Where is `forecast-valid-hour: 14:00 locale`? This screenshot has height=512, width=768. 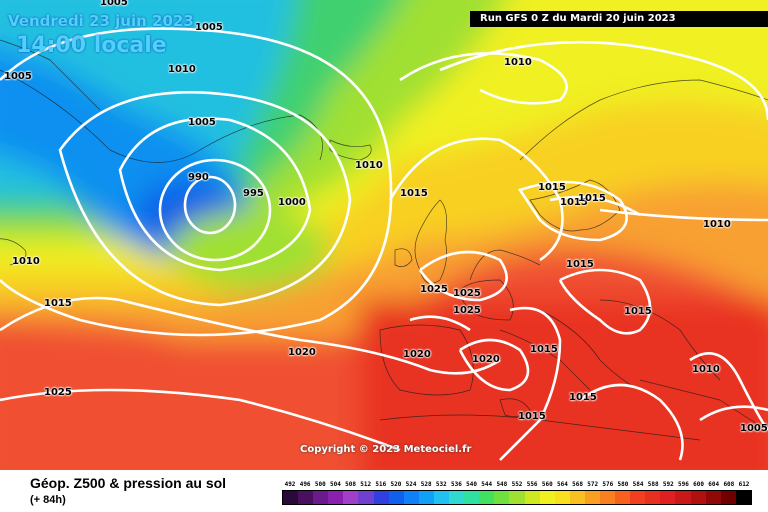 forecast-valid-hour: 14:00 locale is located at coordinates (91, 45).